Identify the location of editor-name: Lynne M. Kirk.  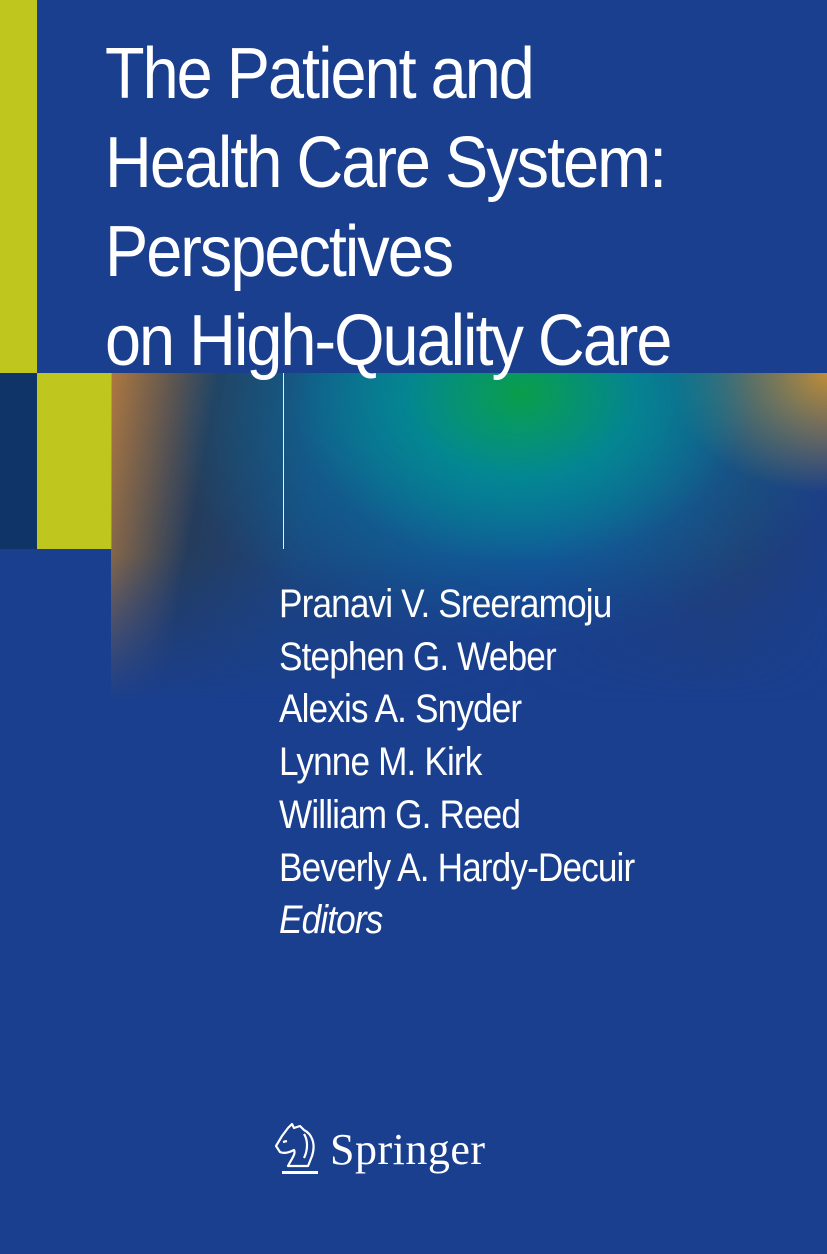
(380, 762).